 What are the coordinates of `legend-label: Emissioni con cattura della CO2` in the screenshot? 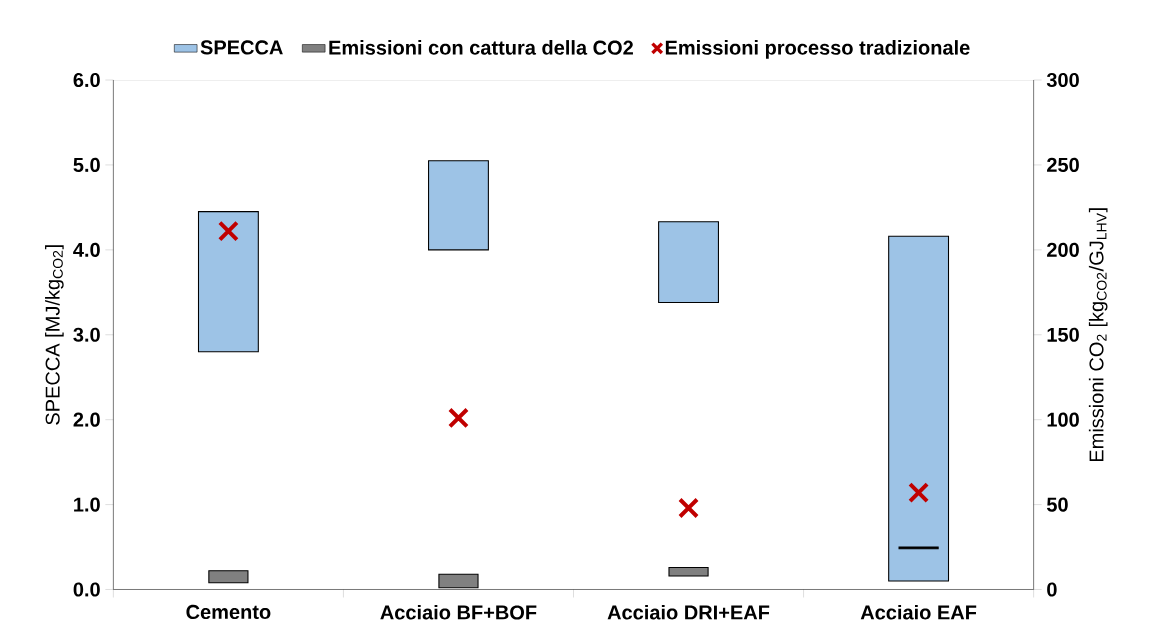 It's located at (481, 47).